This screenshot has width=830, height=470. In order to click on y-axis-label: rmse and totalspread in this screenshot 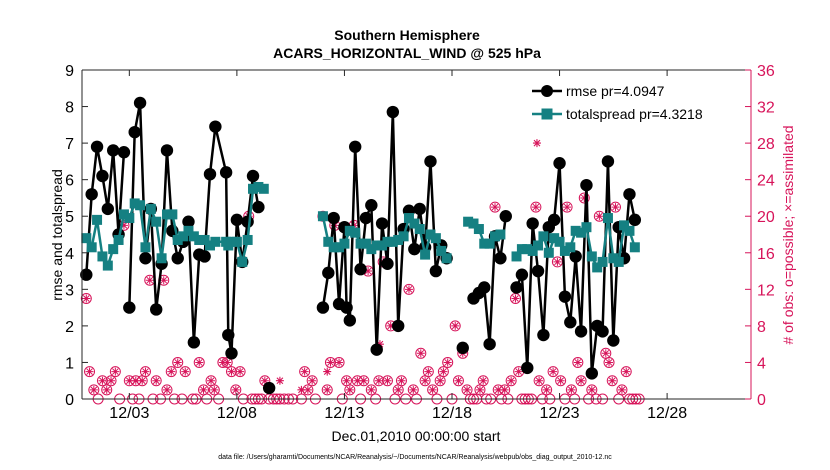, I will do `click(57, 235)`.